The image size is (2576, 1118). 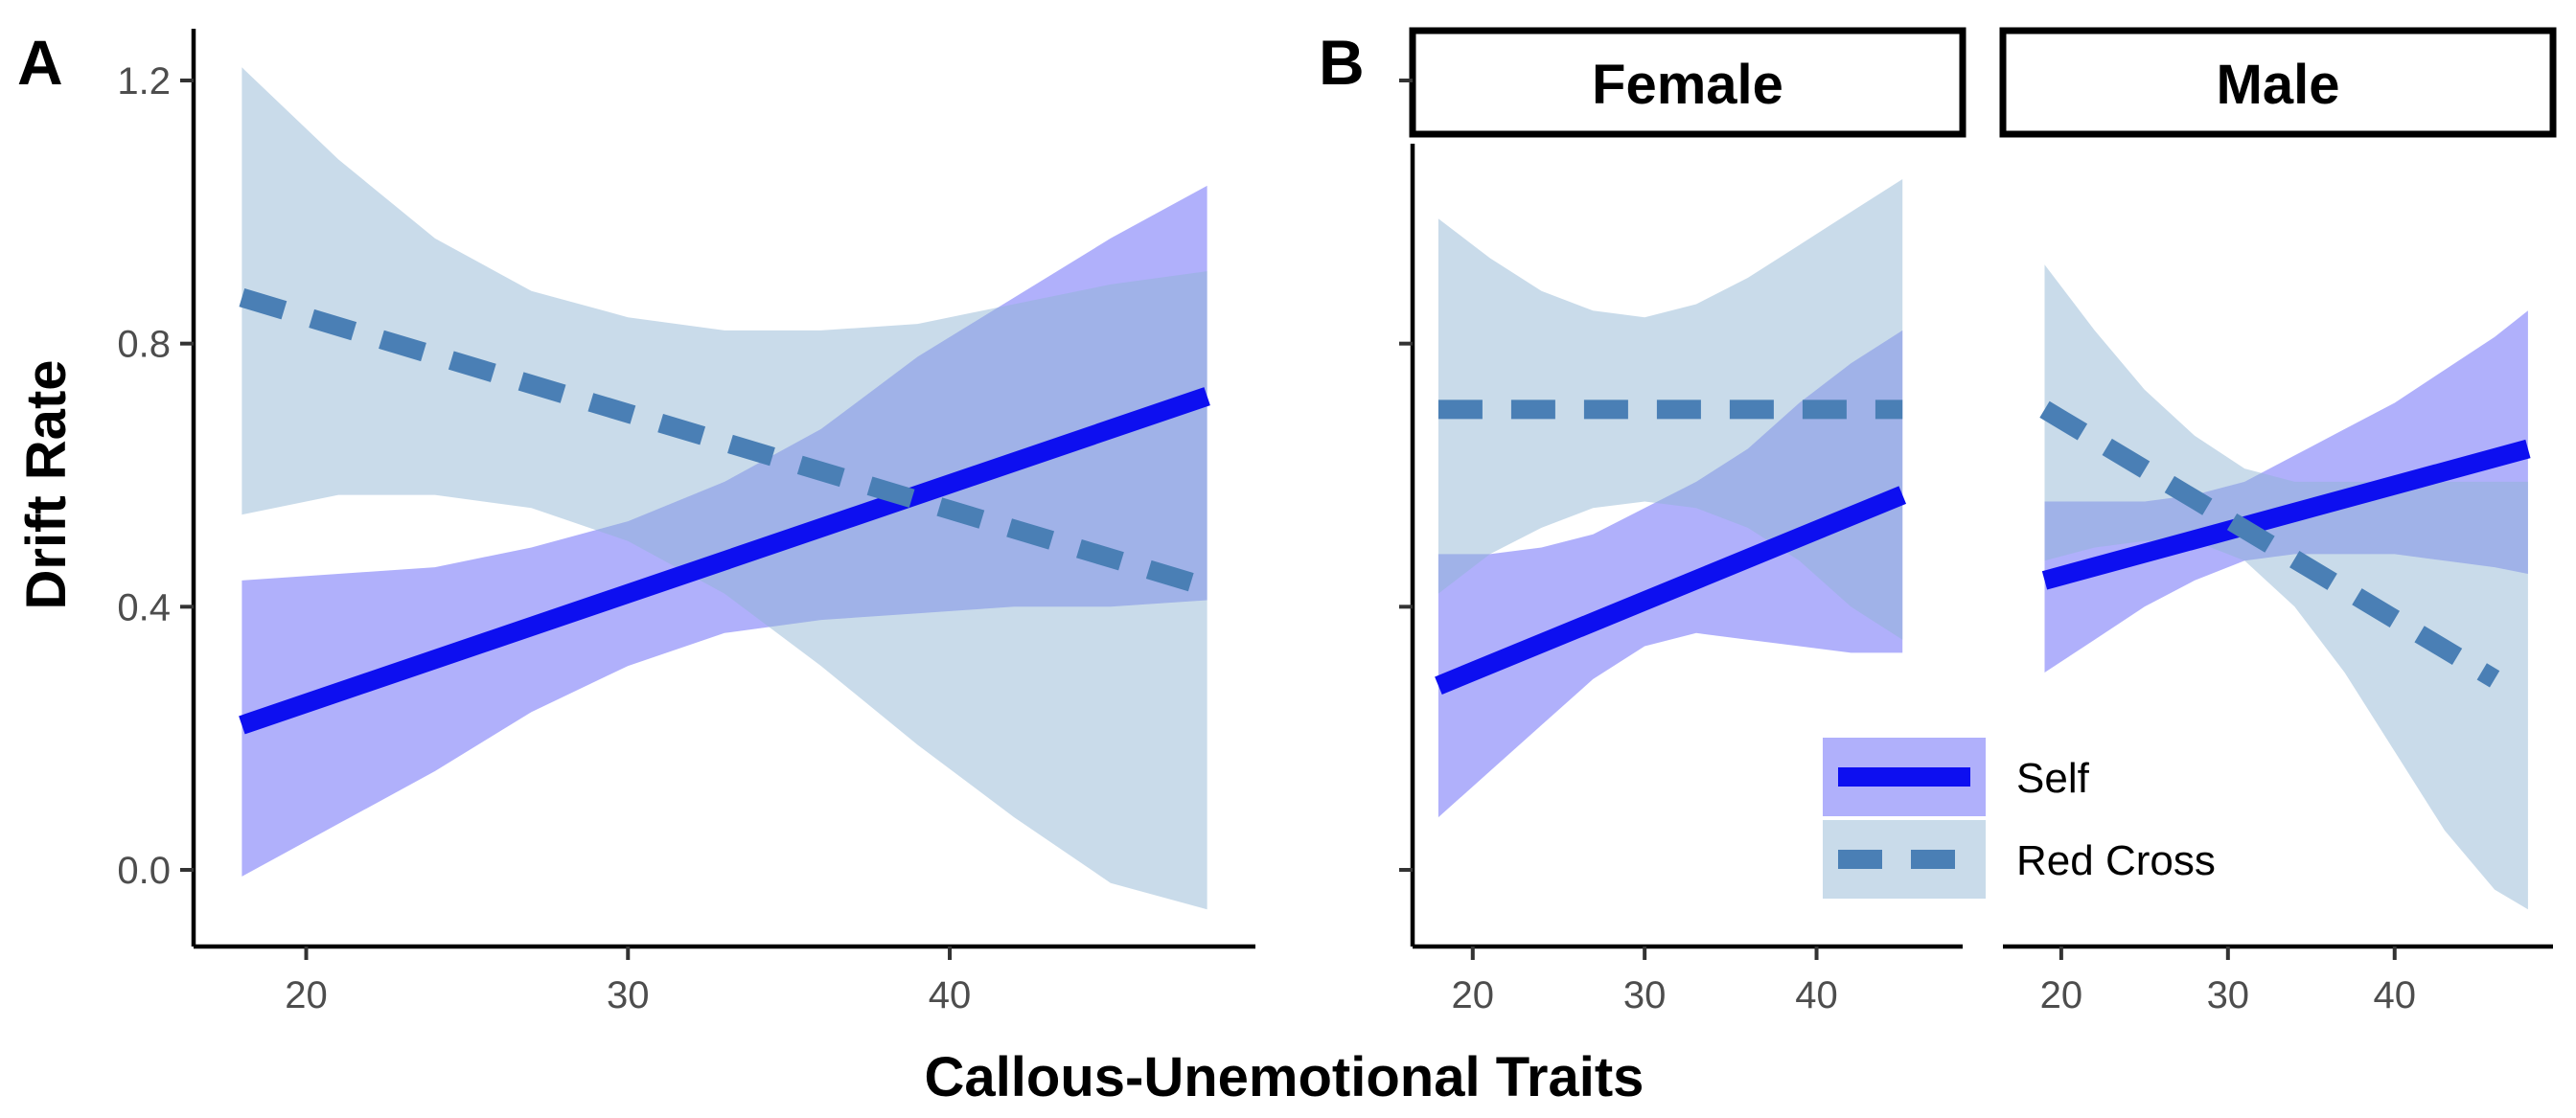 What do you see at coordinates (2020, 818) in the screenshot?
I see `legend: Self Red Cross` at bounding box center [2020, 818].